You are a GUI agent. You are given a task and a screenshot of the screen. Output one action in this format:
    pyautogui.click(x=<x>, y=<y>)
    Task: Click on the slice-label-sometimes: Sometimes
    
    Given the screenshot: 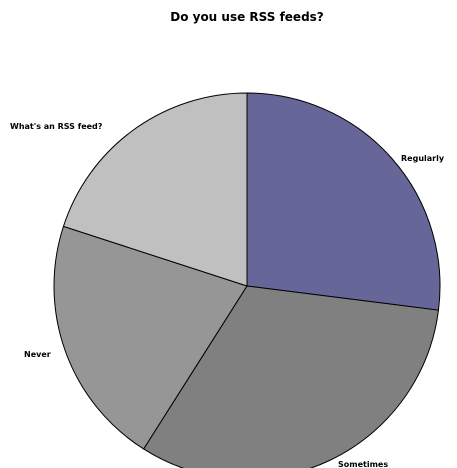 What is the action you would take?
    pyautogui.click(x=363, y=464)
    